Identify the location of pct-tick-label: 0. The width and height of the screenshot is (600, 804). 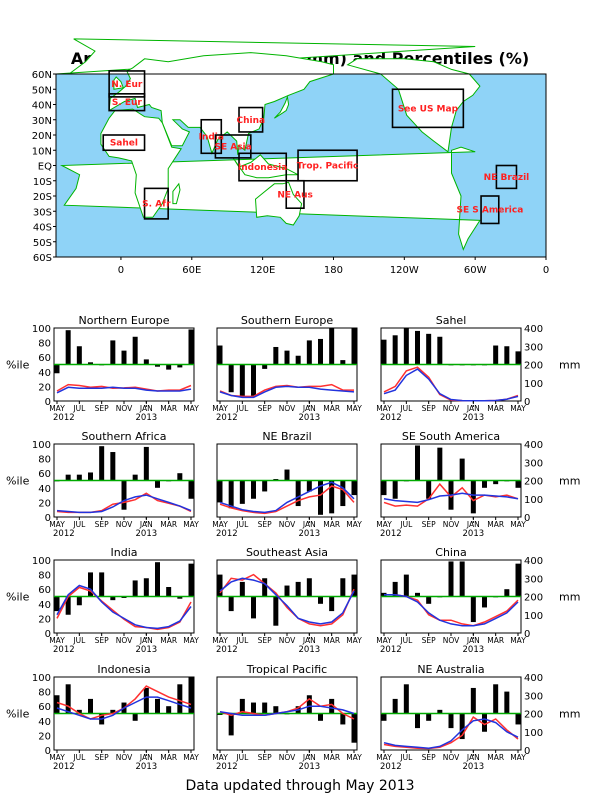
(48, 402).